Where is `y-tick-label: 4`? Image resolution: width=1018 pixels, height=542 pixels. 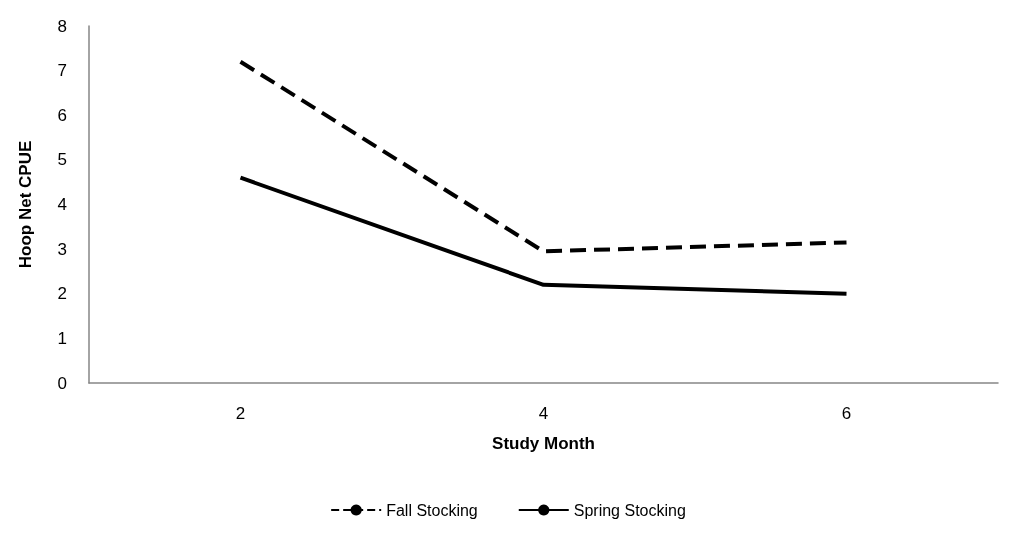 y-tick-label: 4 is located at coordinates (62, 204).